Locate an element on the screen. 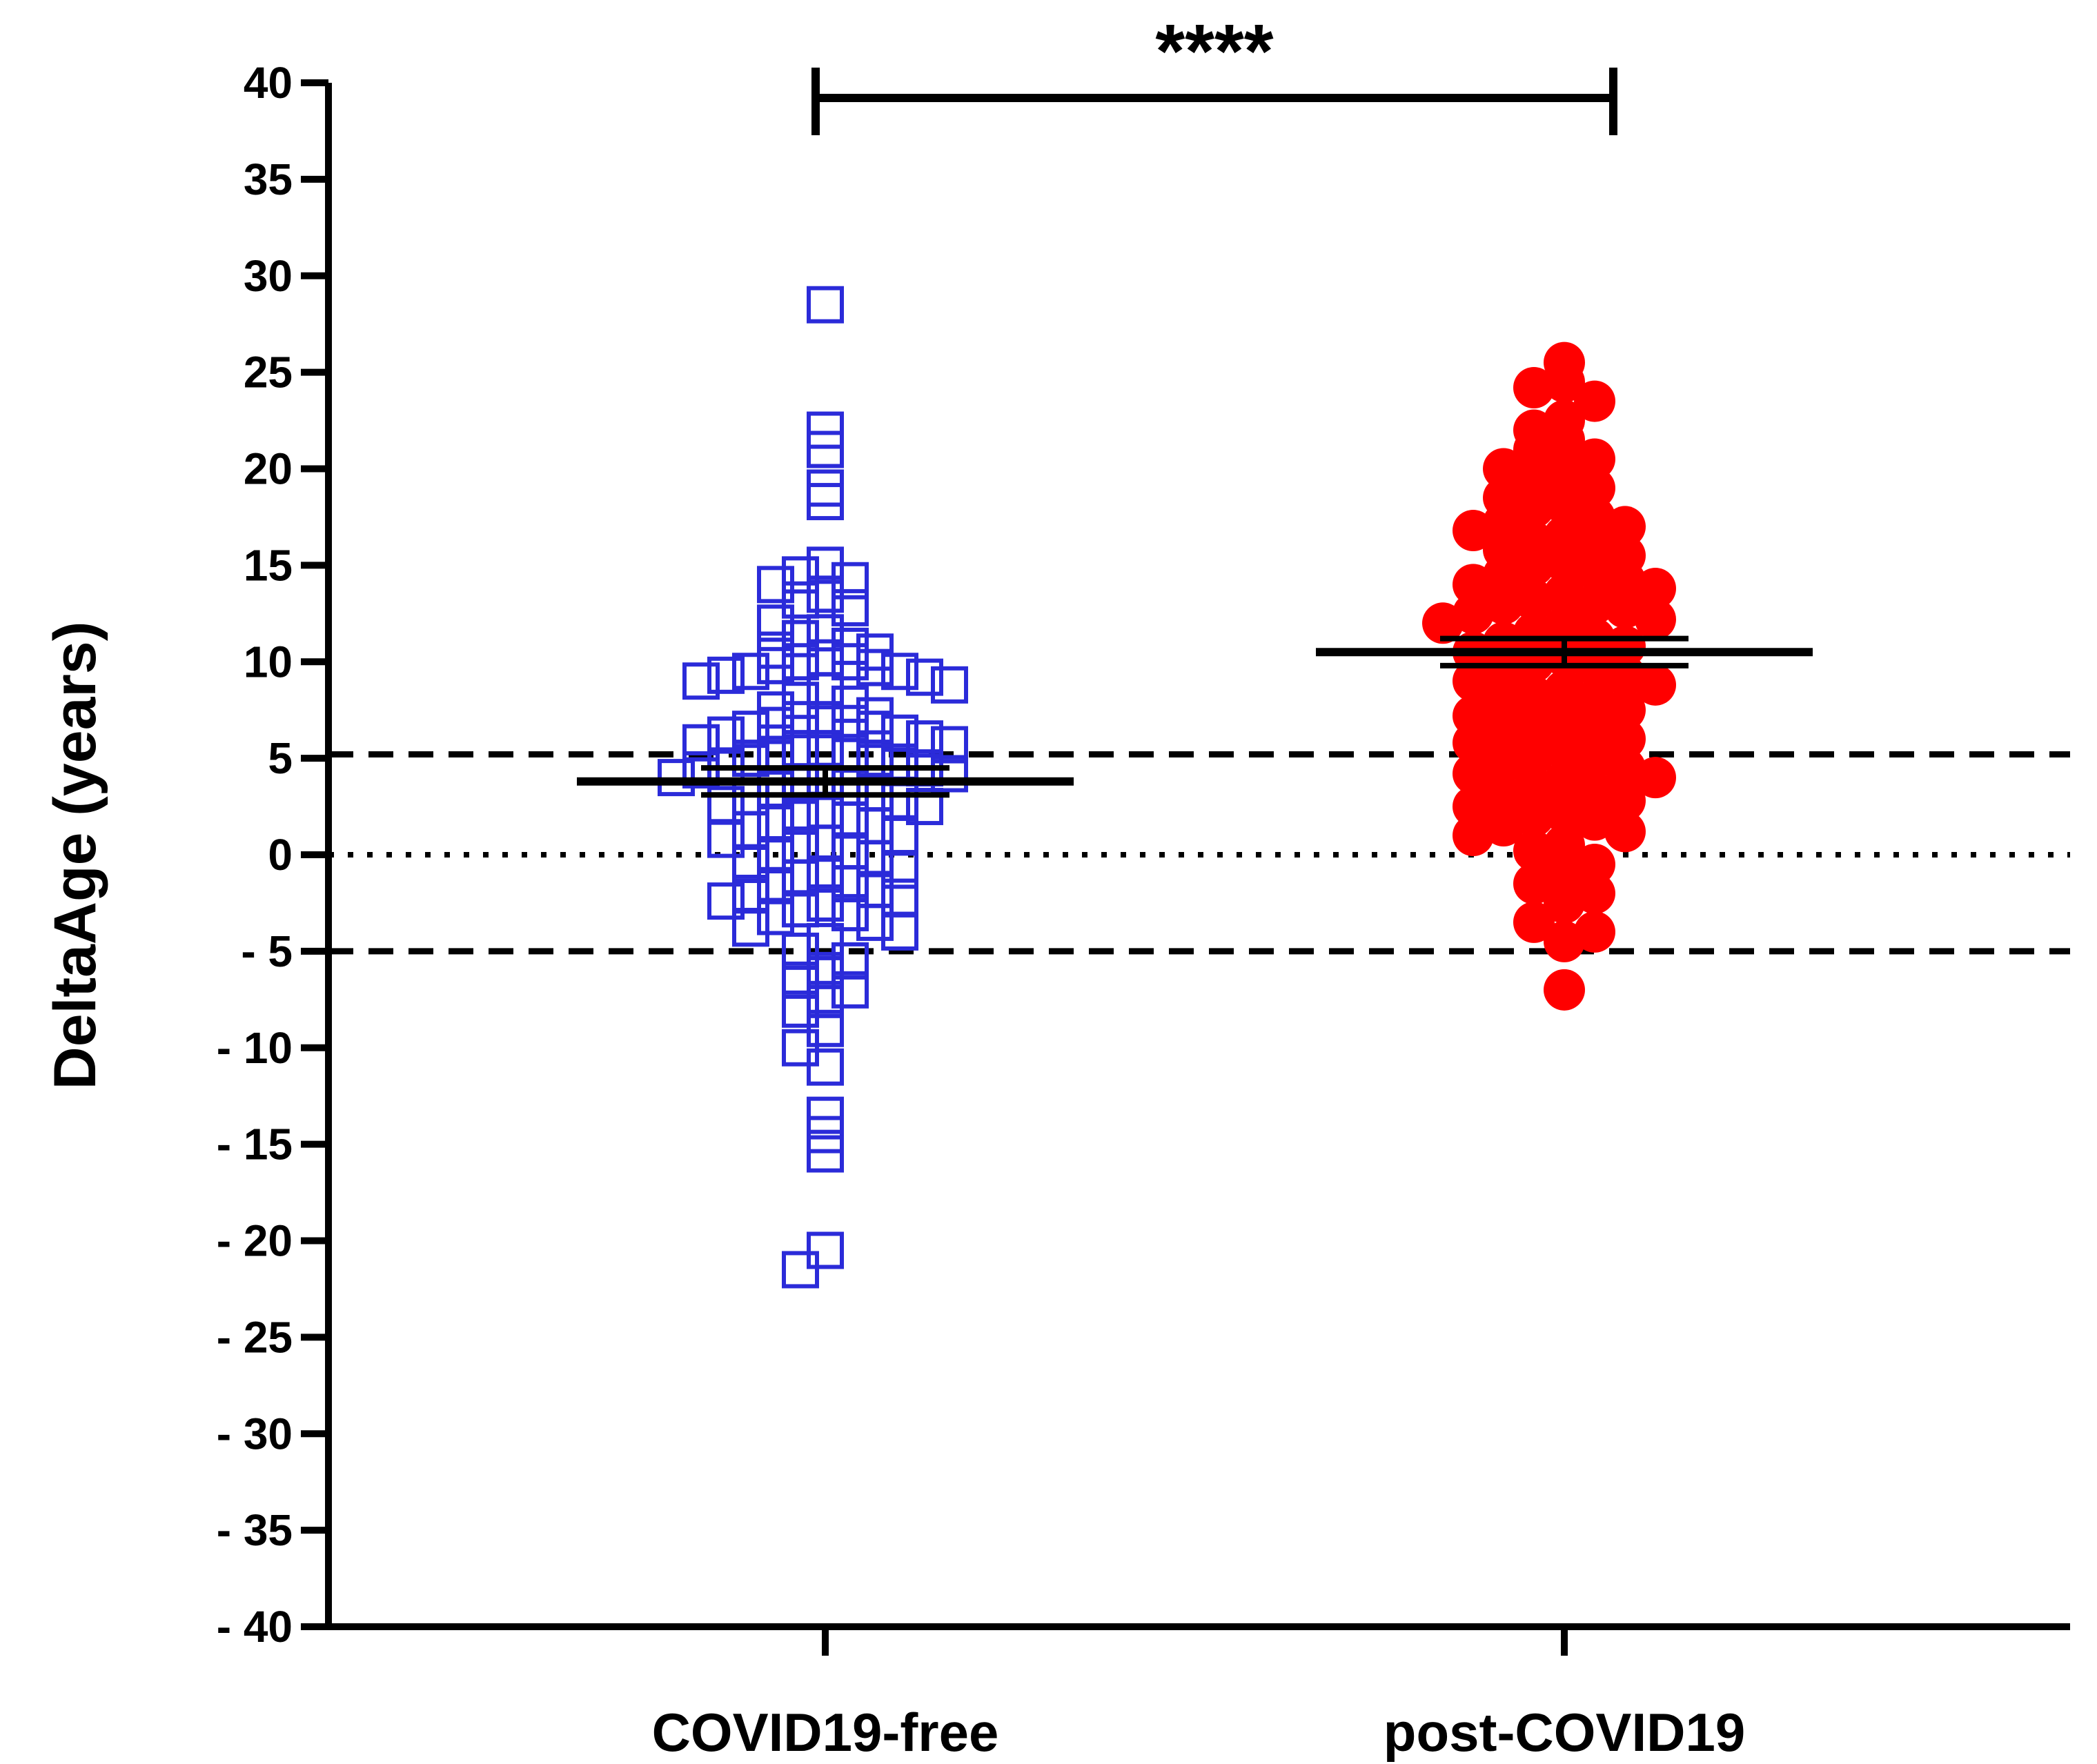  y-tick-label: - 20 is located at coordinates (255, 1241).